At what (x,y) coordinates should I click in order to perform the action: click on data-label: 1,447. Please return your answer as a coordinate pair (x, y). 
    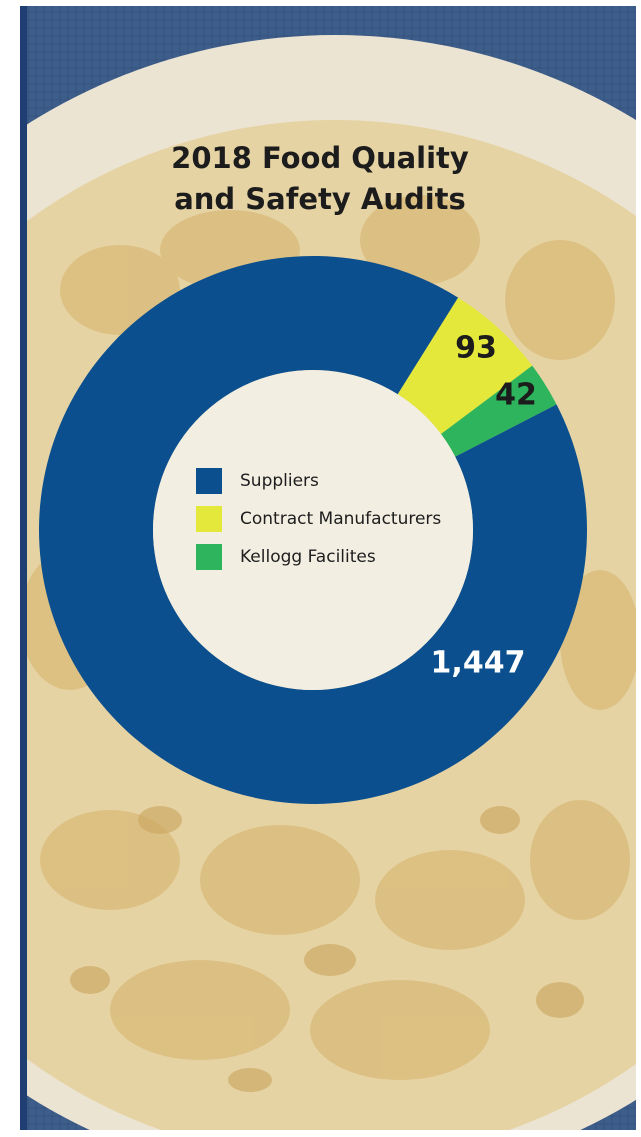
    Looking at the image, I should click on (478, 663).